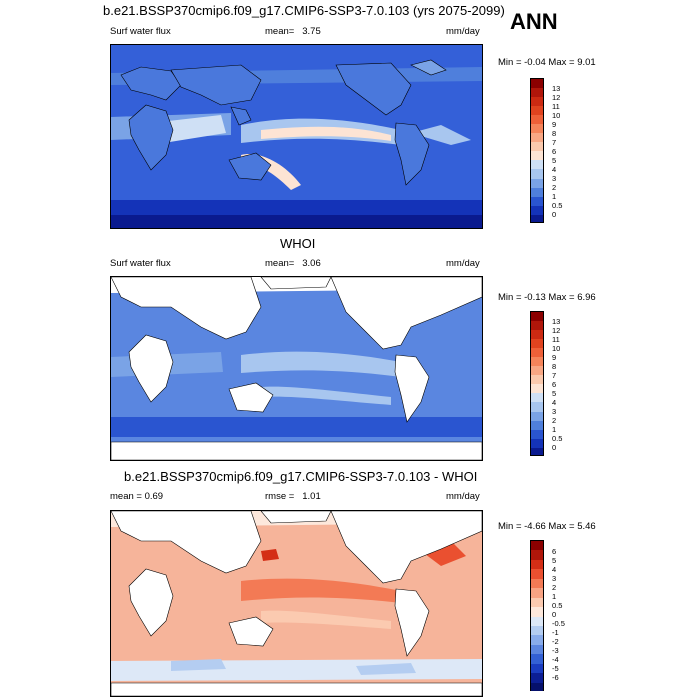  I want to click on cb1-label: 6, so click(554, 151).